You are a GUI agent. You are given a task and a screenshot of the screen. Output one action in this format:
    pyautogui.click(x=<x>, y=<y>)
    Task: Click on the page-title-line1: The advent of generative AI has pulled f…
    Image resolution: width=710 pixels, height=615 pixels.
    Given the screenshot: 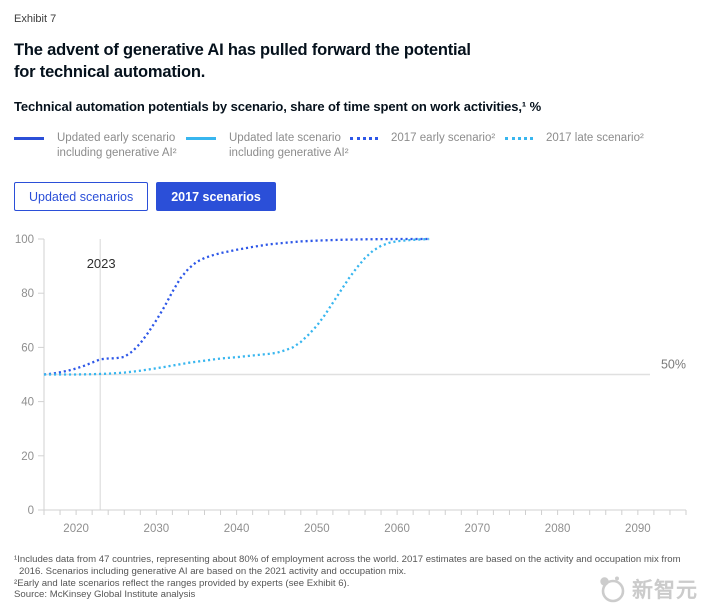 What is the action you would take?
    pyautogui.click(x=242, y=50)
    